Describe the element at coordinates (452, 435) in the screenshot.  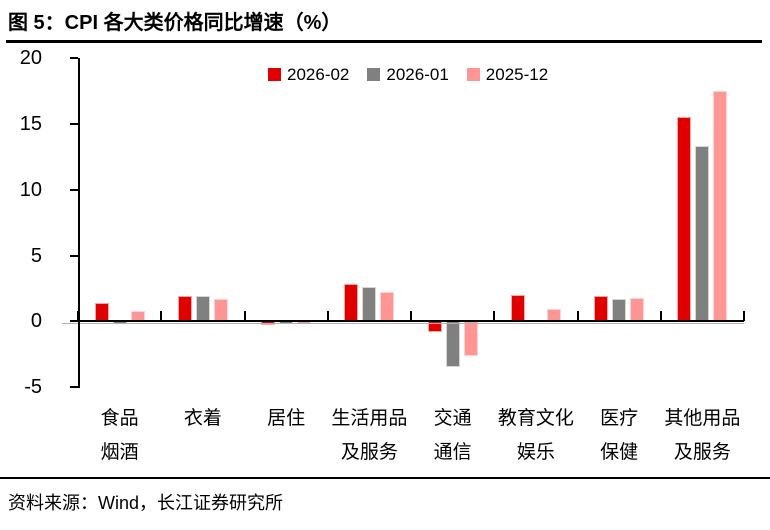
I see `x-axis-category-label: 交通 通信` at that location.